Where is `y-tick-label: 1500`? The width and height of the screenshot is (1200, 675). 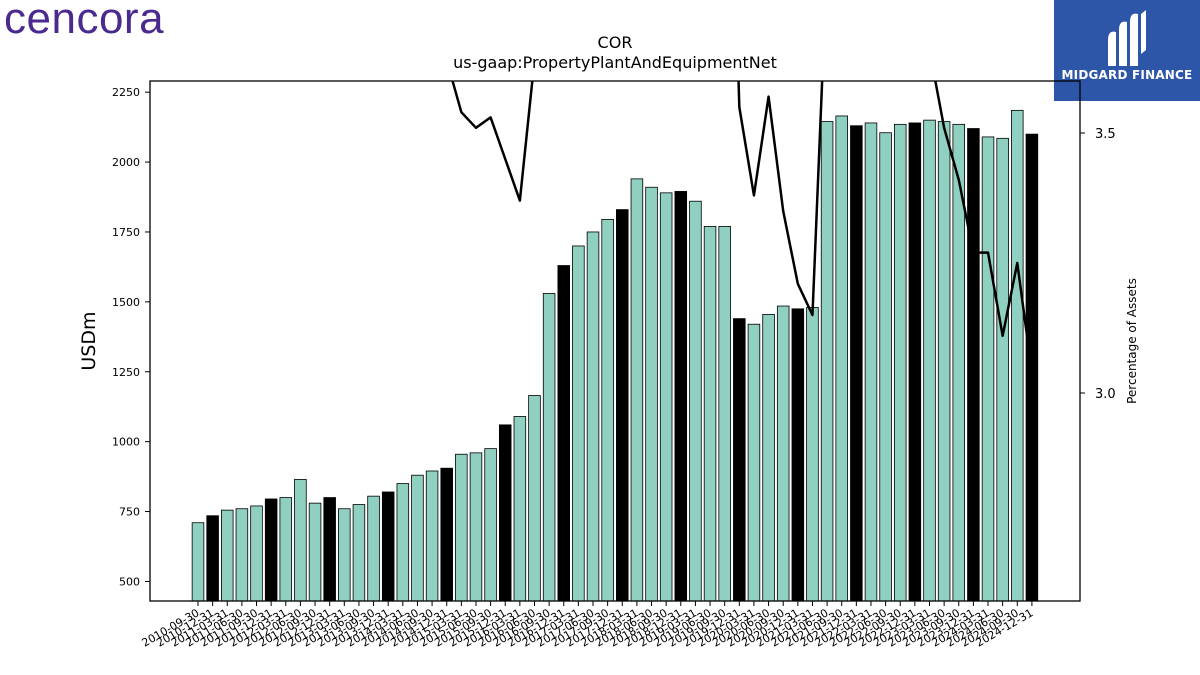
y-tick-label: 1500 is located at coordinates (126, 302).